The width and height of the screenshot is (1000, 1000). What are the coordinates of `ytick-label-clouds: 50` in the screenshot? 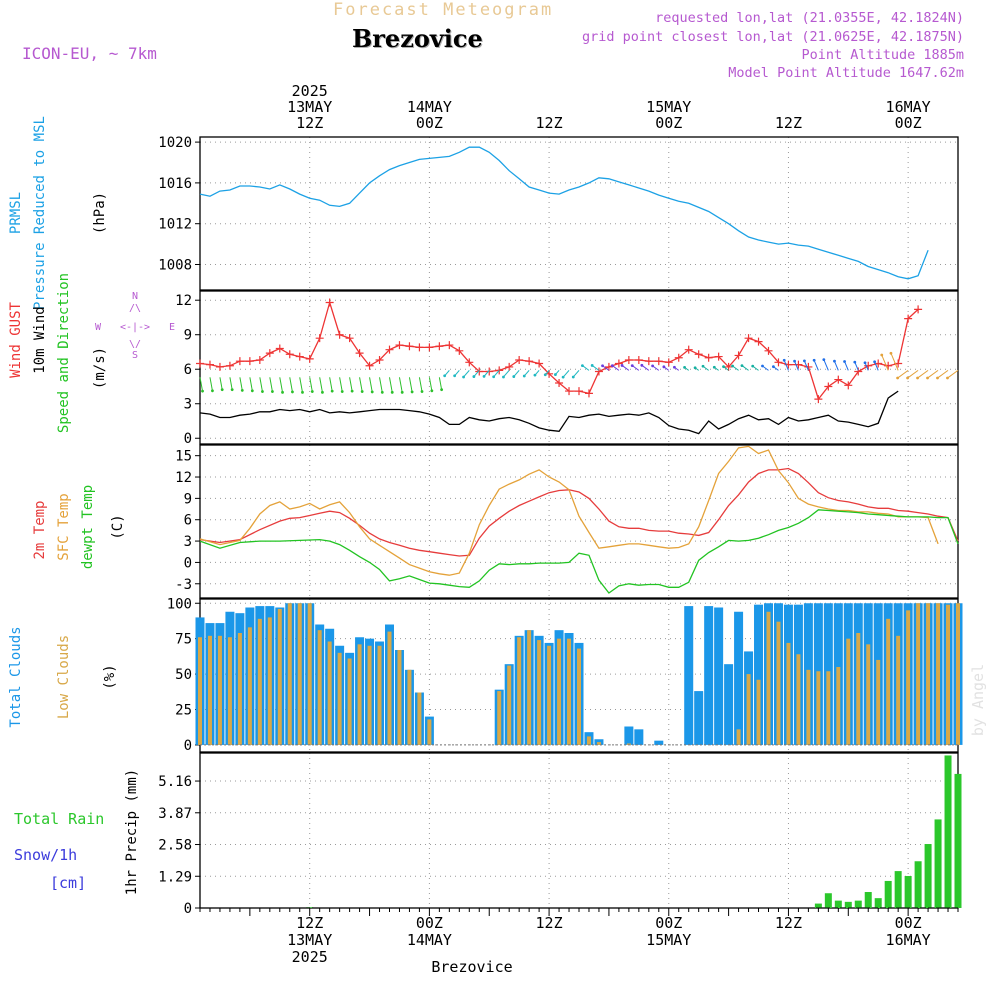 It's located at (183, 675).